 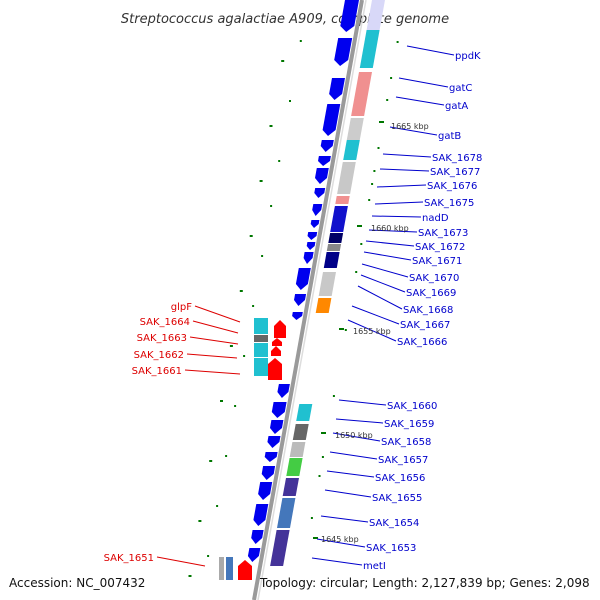 I want to click on gene-label: SAK_1664, so click(x=165, y=322).